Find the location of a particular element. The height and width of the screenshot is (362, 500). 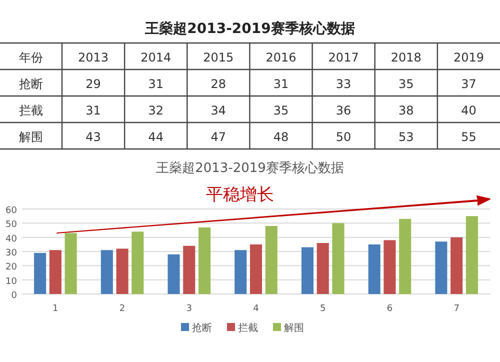

y-tick-label: 60 is located at coordinates (12, 211).